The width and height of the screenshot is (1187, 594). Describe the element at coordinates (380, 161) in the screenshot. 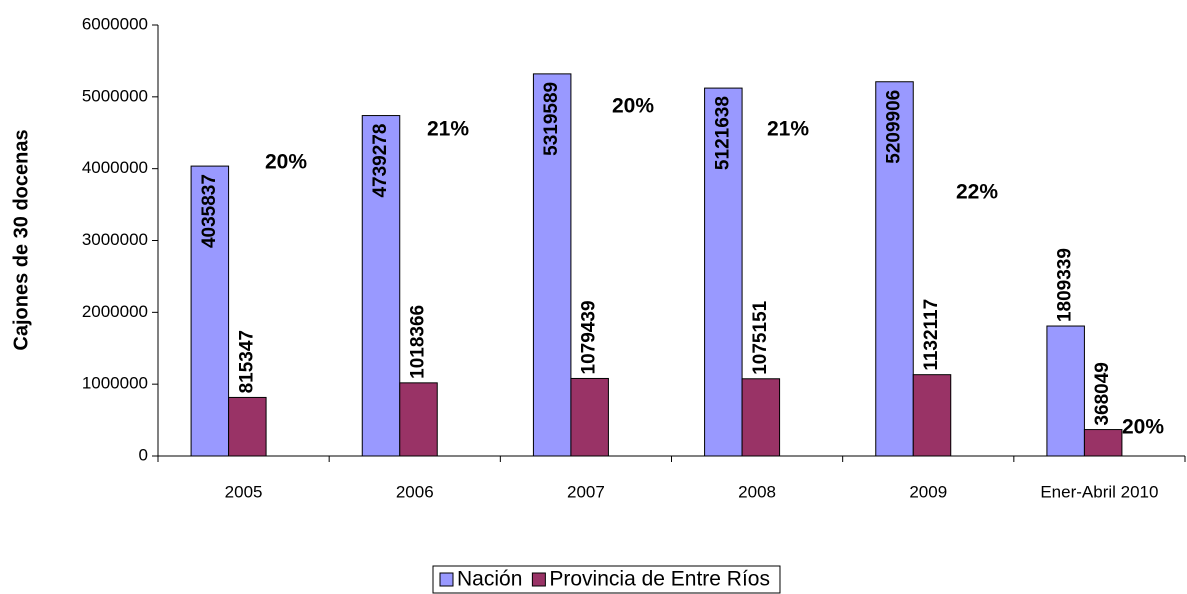

I see `value-label: 4739278` at that location.